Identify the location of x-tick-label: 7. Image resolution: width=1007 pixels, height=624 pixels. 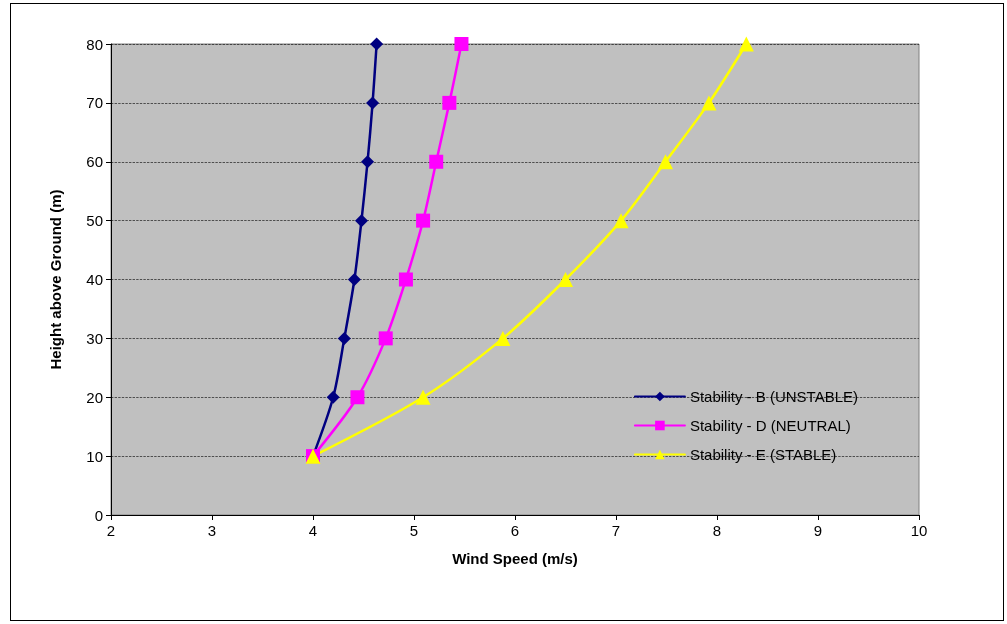
(616, 530).